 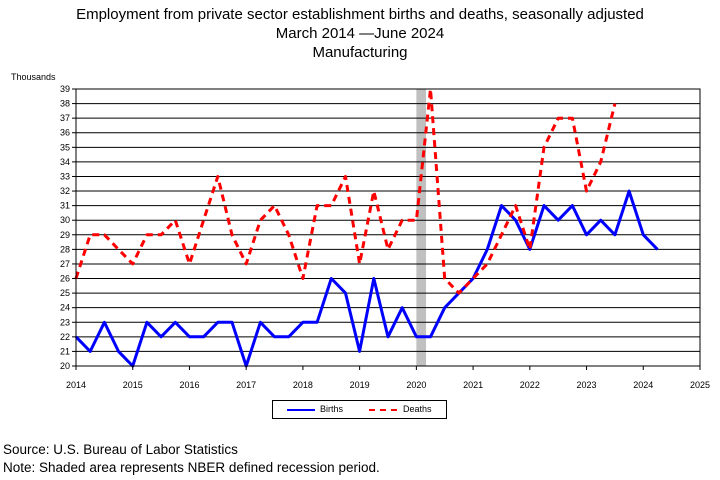 What do you see at coordinates (65, 89) in the screenshot?
I see `y-tick-label: 39` at bounding box center [65, 89].